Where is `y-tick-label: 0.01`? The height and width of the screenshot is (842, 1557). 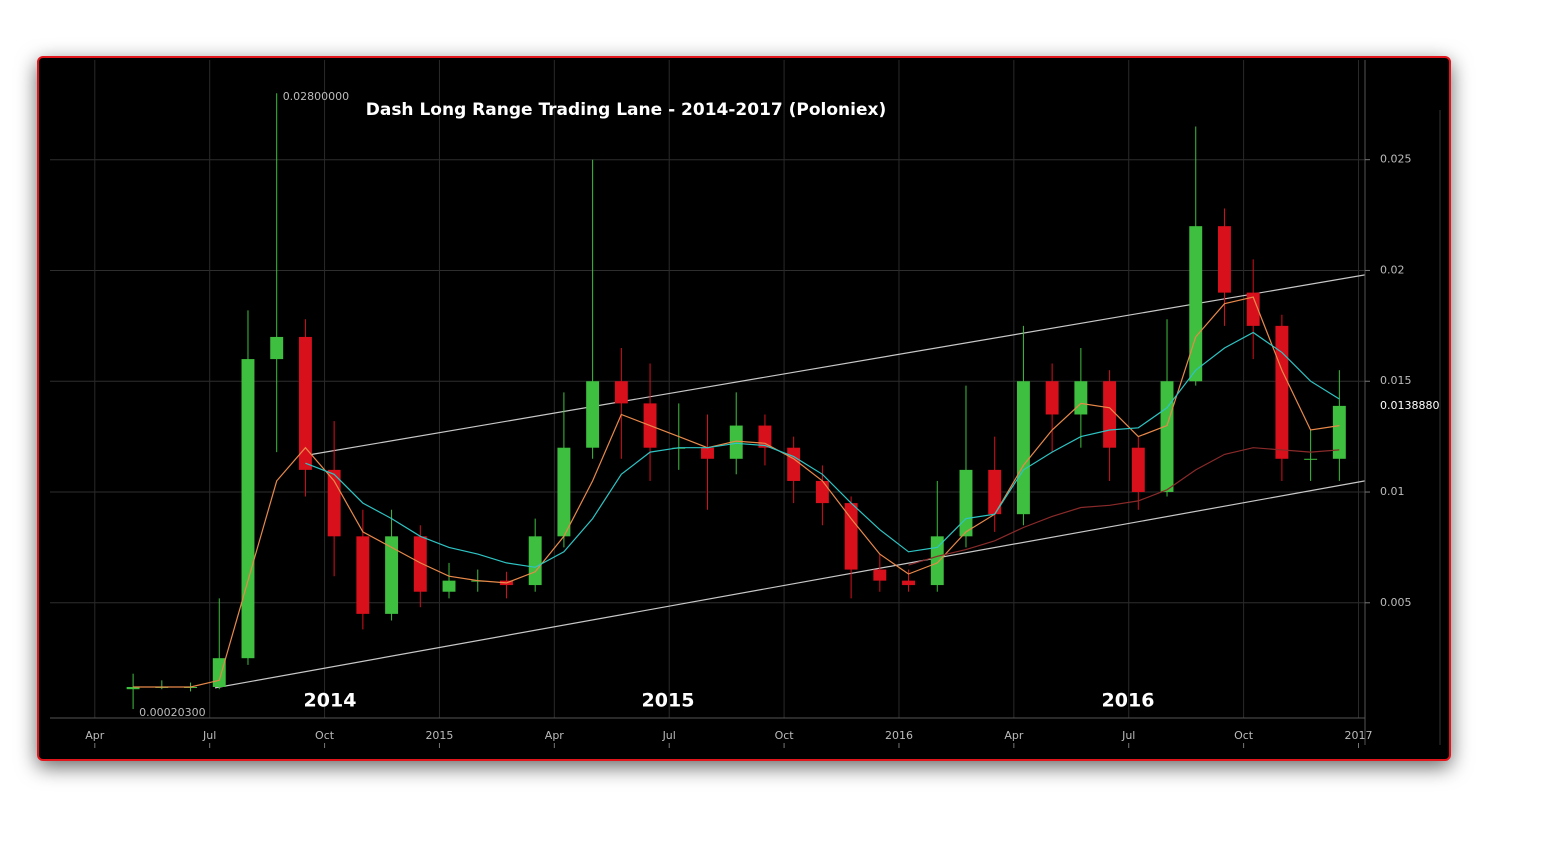
y-tick-label: 0.01 is located at coordinates (1392, 491).